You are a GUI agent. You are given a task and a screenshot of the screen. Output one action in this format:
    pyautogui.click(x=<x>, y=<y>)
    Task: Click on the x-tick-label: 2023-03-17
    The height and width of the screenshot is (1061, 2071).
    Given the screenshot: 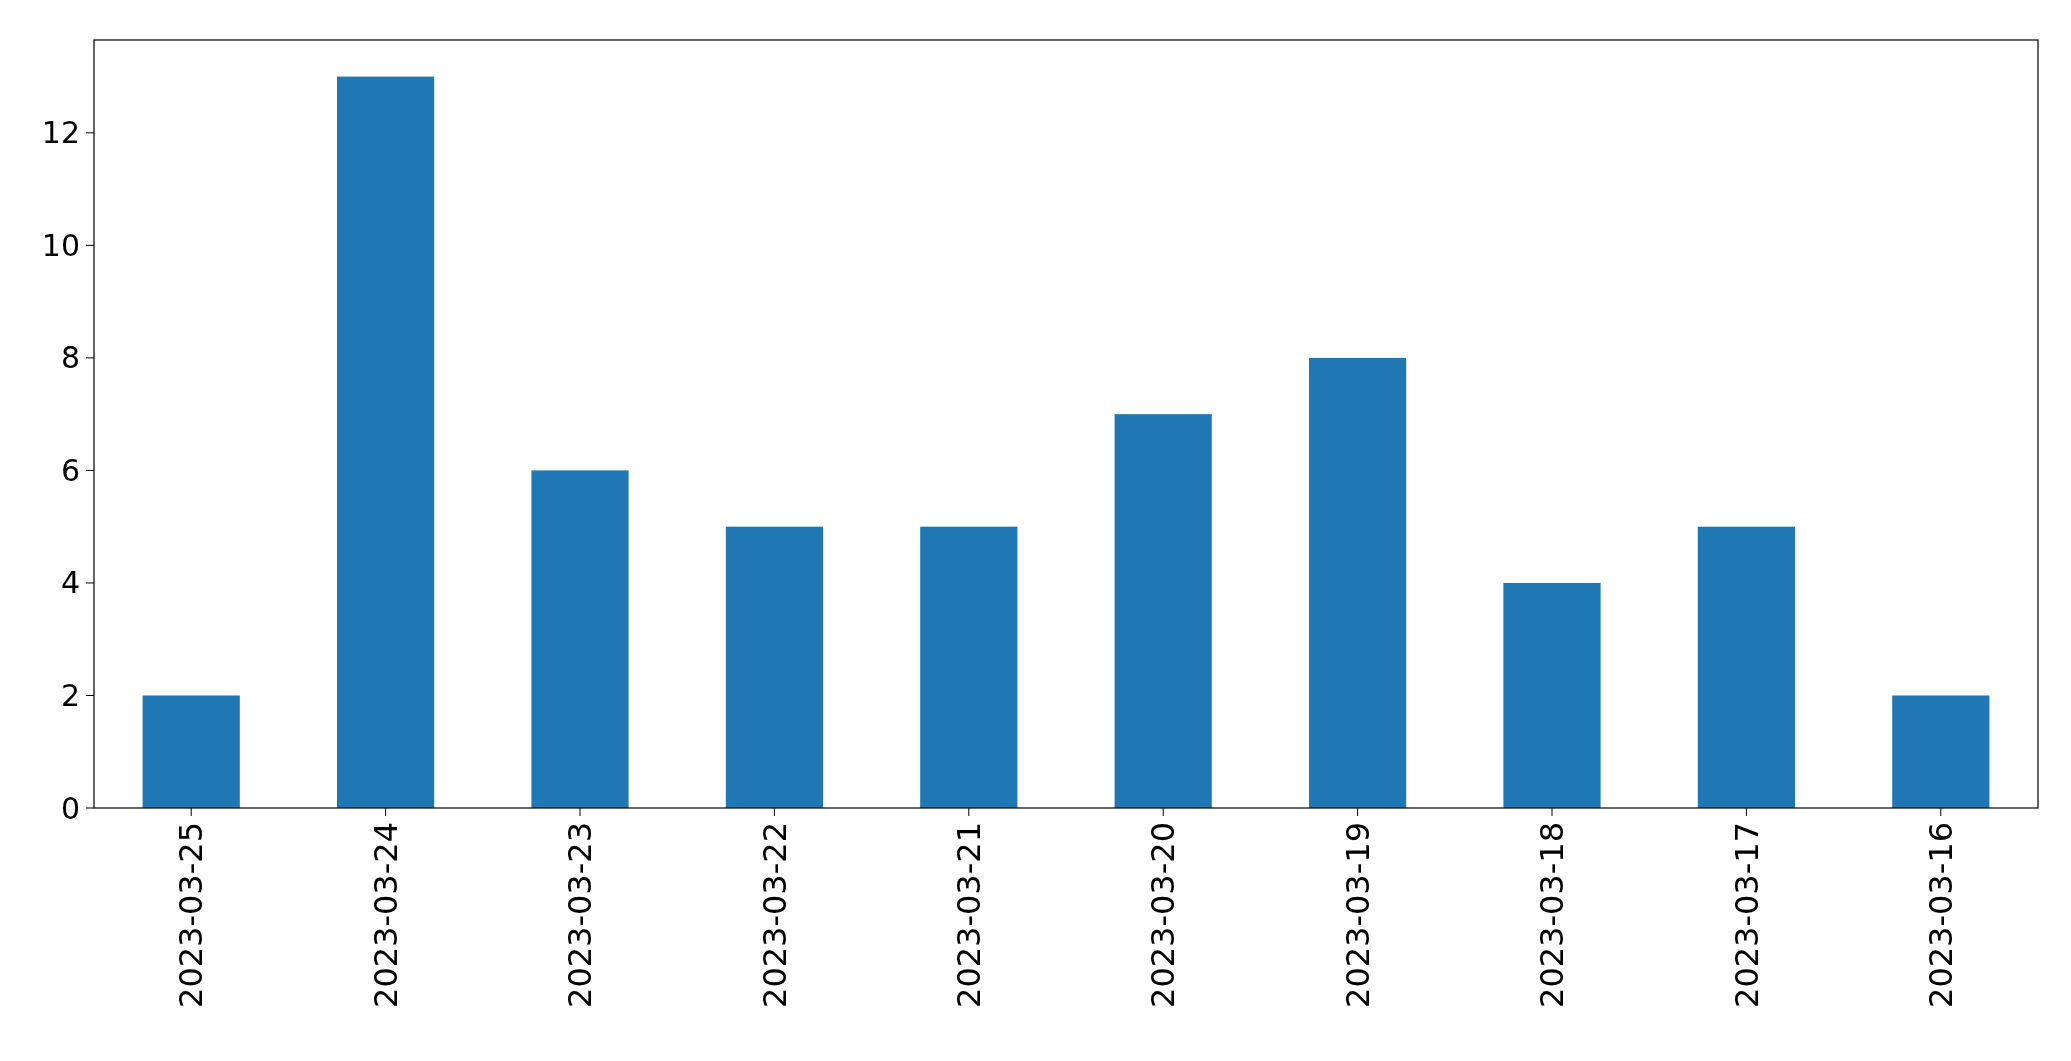 What is the action you would take?
    pyautogui.click(x=1746, y=915)
    